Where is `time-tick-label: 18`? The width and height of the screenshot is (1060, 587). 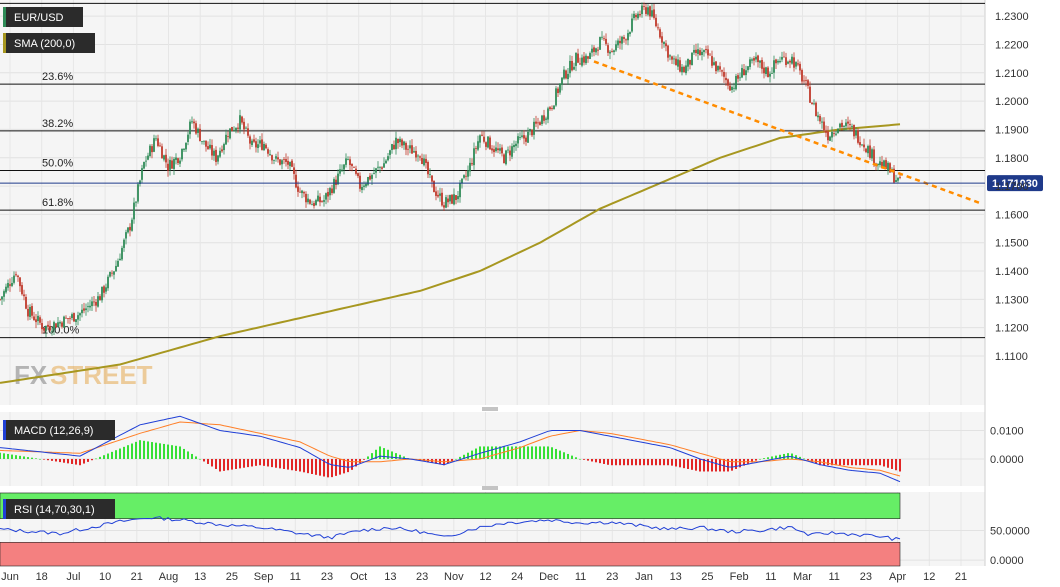
time-tick-label: 18 is located at coordinates (42, 577).